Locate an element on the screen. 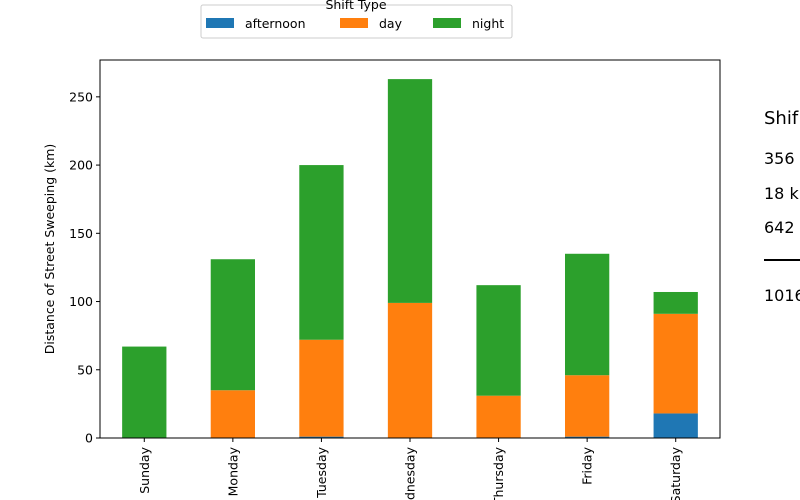 The height and width of the screenshot is (500, 800). legend-title: Shift Type is located at coordinates (355, 6).